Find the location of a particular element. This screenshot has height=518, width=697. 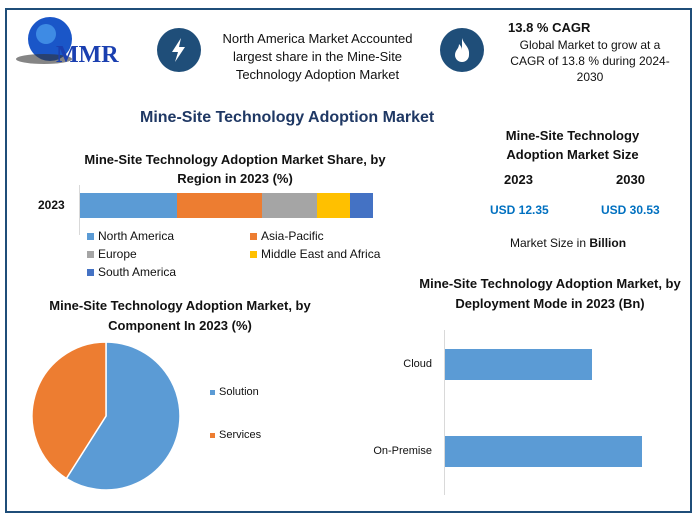

region-segment-middle-east-and-africa is located at coordinates (333, 205).